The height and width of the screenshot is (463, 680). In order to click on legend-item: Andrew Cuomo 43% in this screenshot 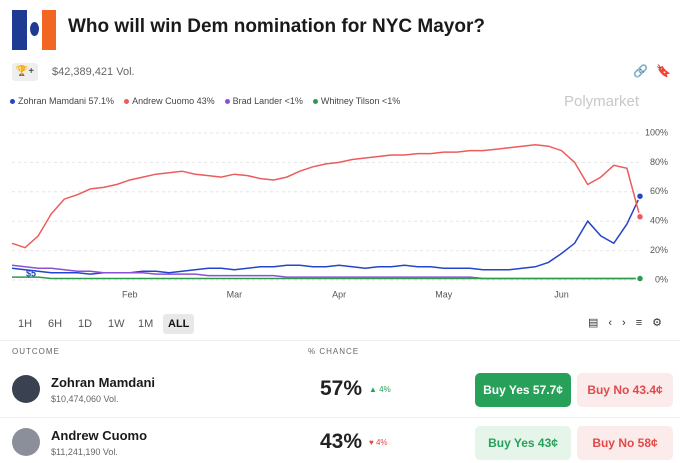, I will do `click(169, 101)`.